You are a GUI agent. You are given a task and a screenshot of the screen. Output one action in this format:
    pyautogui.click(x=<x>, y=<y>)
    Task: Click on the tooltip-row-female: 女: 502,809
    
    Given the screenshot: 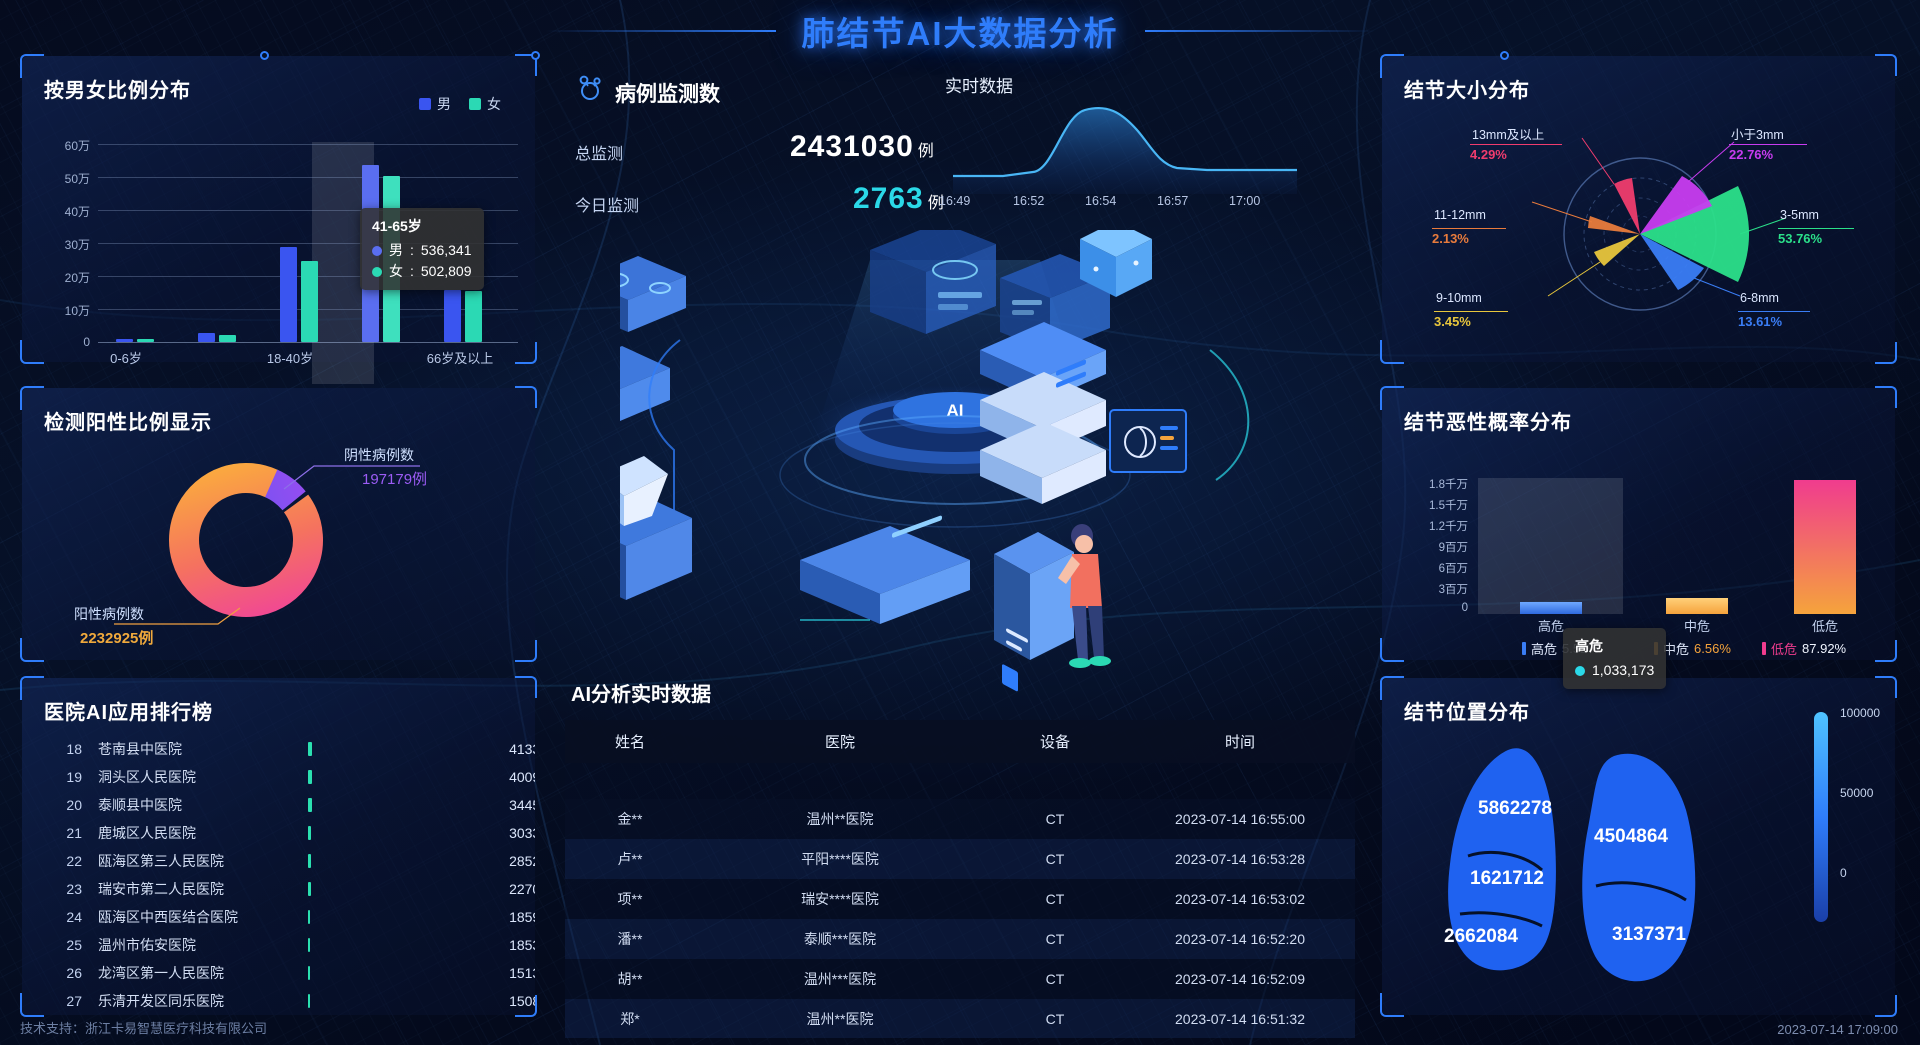 What is the action you would take?
    pyautogui.click(x=422, y=271)
    